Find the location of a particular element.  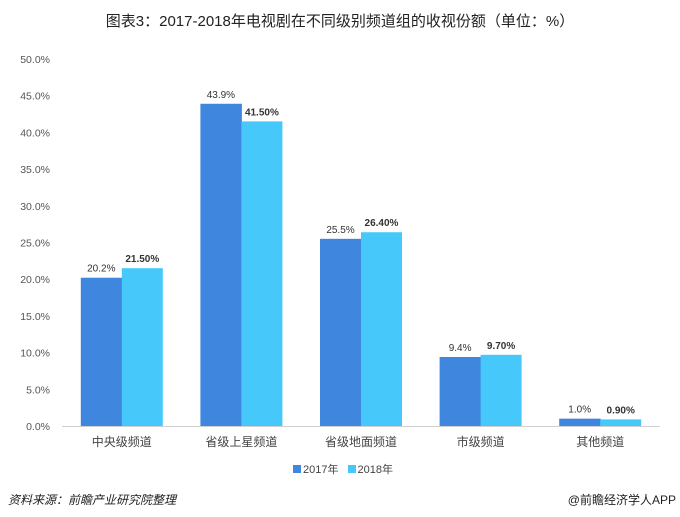

data-label: 41.50% is located at coordinates (262, 112).